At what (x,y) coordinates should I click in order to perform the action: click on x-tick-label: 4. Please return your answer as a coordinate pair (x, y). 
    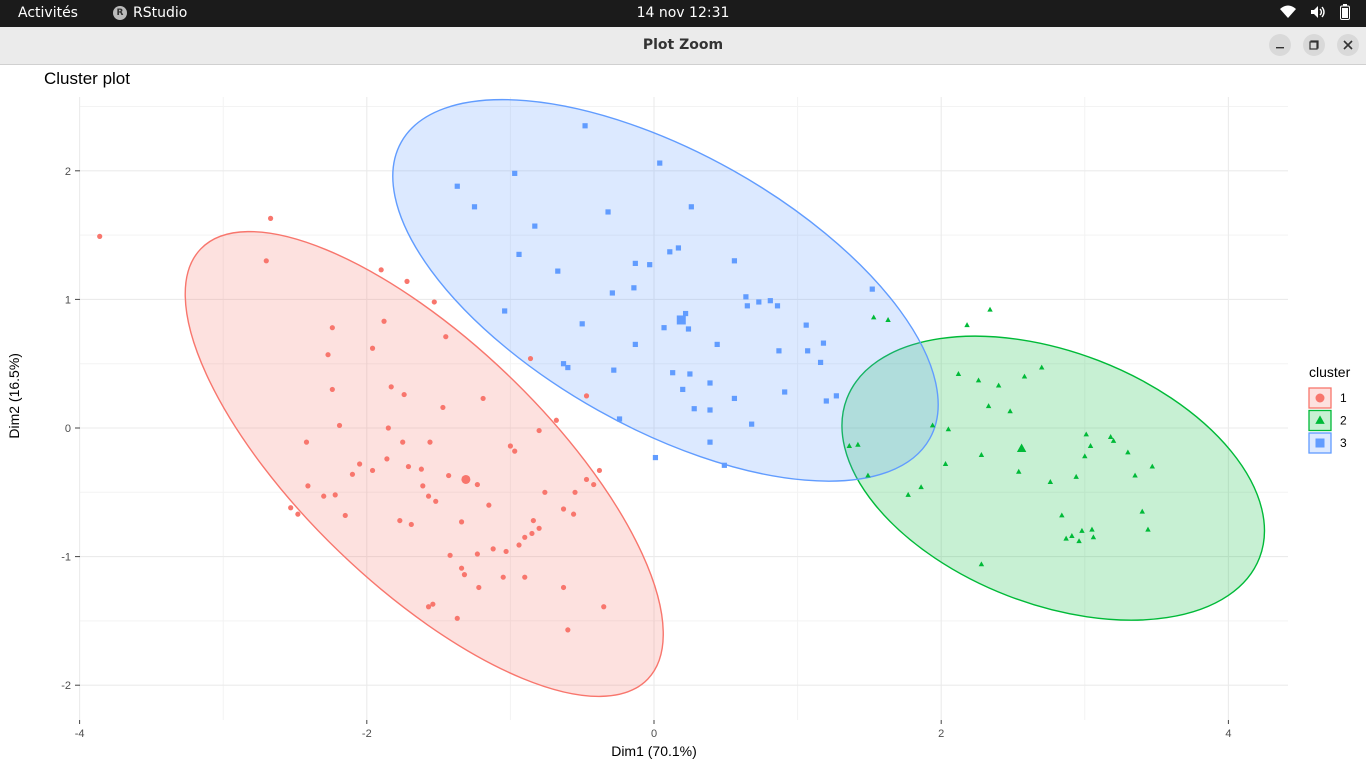
    Looking at the image, I should click on (1228, 734).